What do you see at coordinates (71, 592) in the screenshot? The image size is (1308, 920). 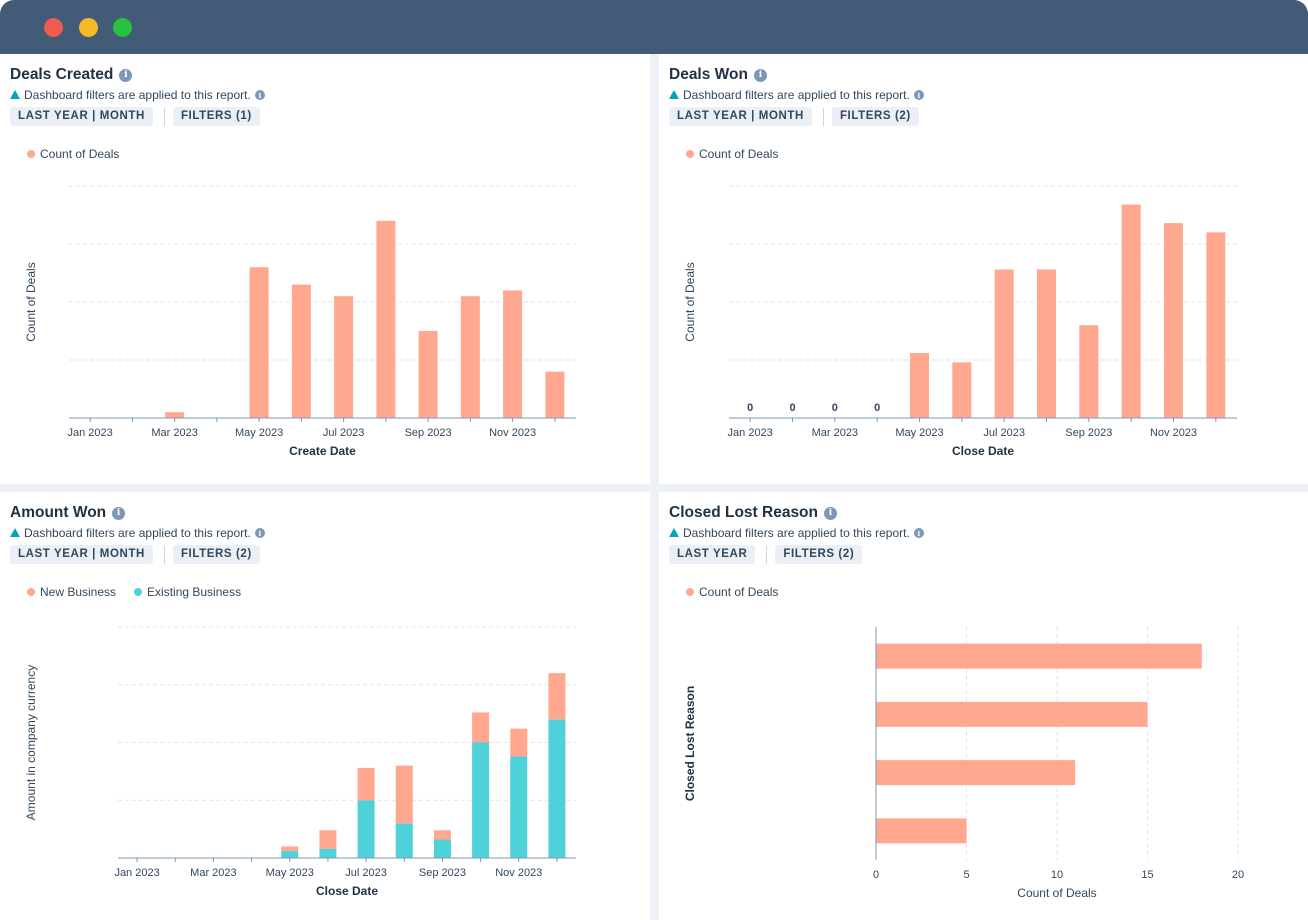 I see `legend-item-new-business: New Business` at bounding box center [71, 592].